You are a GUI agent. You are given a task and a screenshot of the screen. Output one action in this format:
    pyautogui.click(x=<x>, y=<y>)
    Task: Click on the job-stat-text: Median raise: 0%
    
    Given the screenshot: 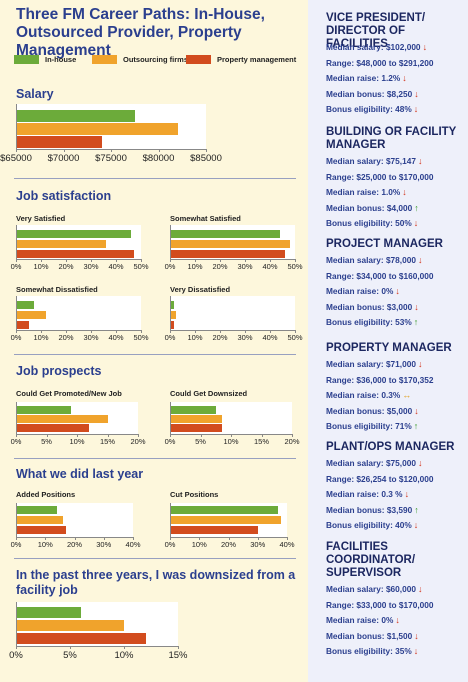 What is the action you would take?
    pyautogui.click(x=360, y=620)
    